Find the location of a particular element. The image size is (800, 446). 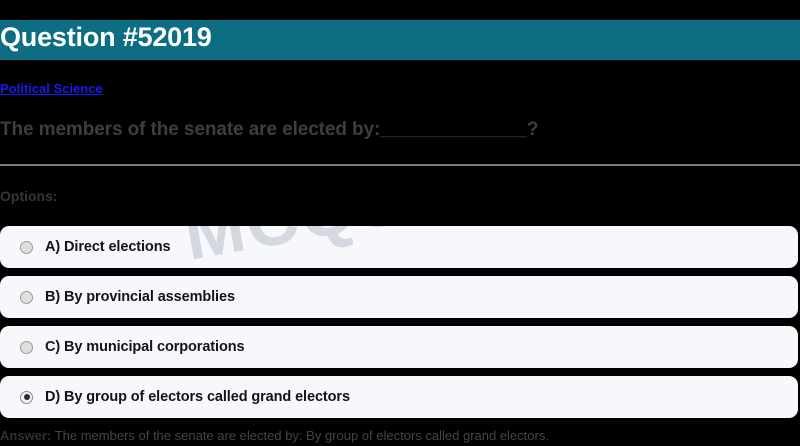

option-row-c: C) By municipal corporations is located at coordinates (399, 347).